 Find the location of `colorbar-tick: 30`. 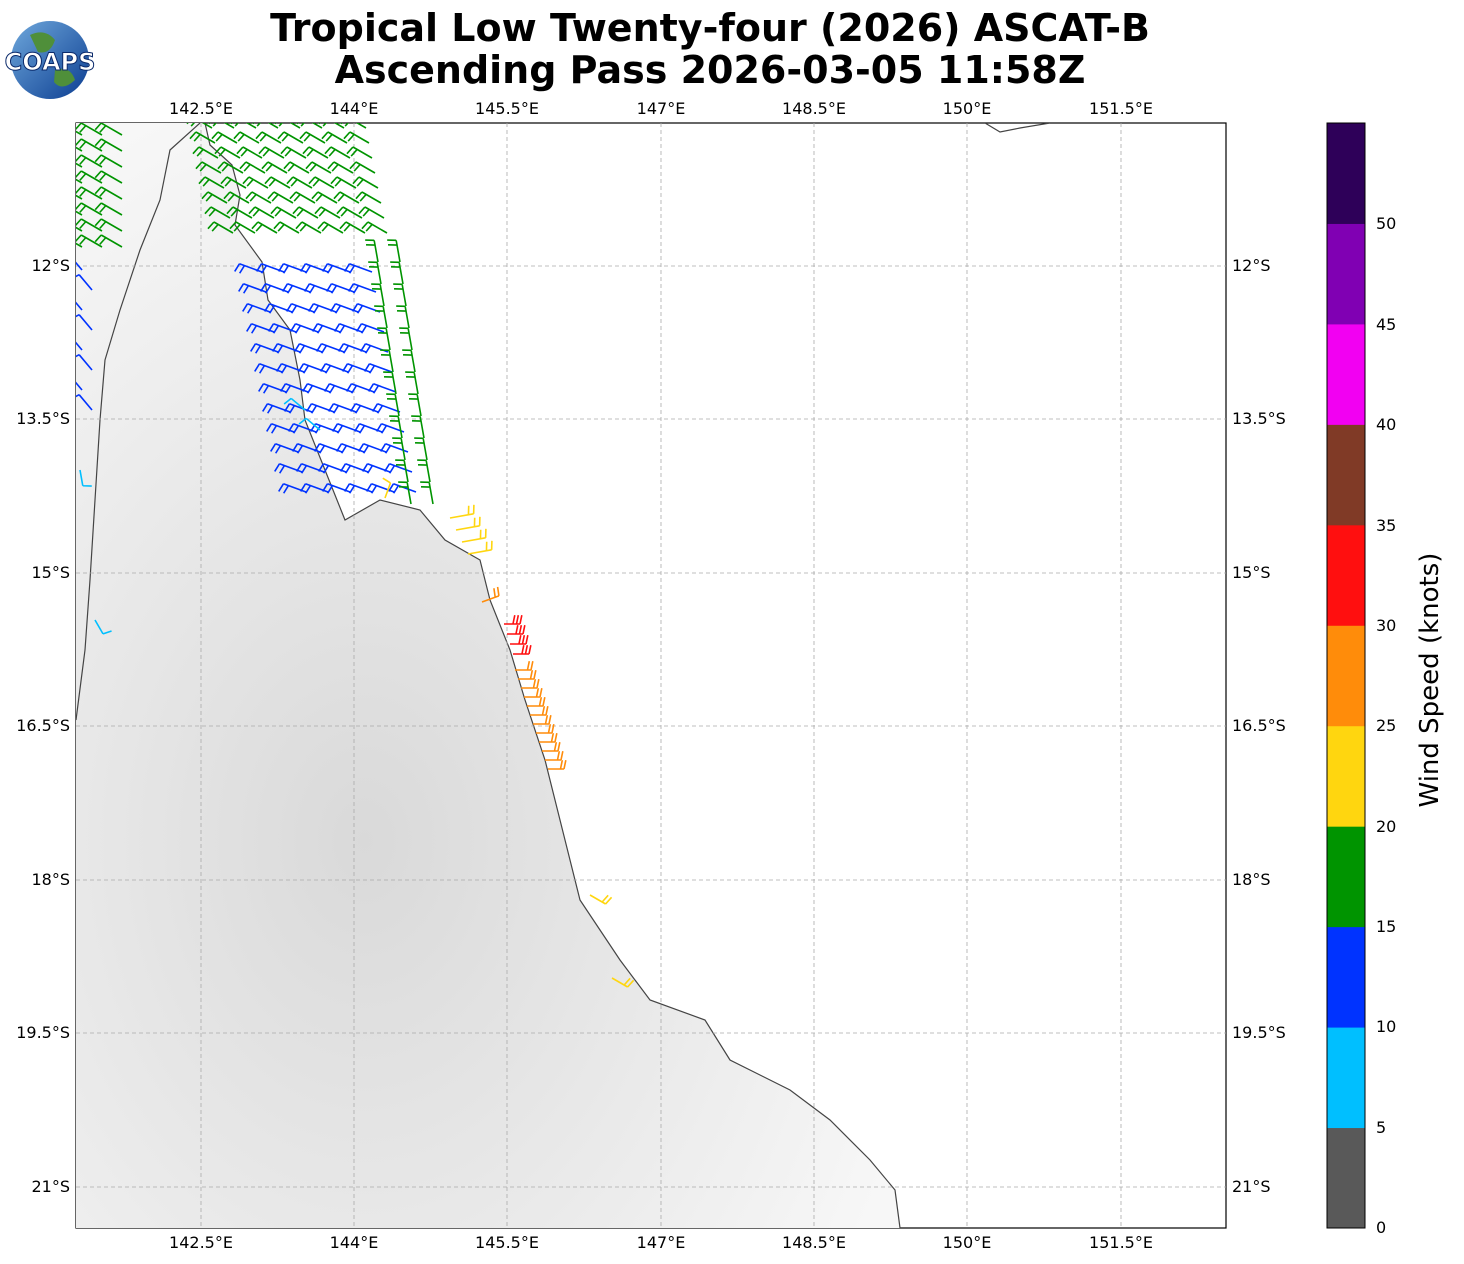

colorbar-tick: 30 is located at coordinates (1386, 625).